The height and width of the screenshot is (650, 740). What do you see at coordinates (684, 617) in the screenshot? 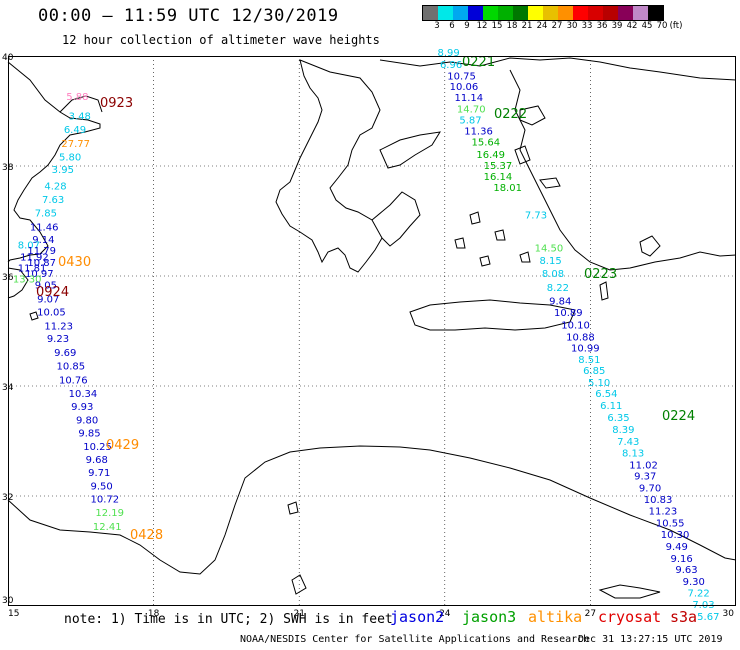
I see `satellite-legend-item: s3a` at bounding box center [684, 617].